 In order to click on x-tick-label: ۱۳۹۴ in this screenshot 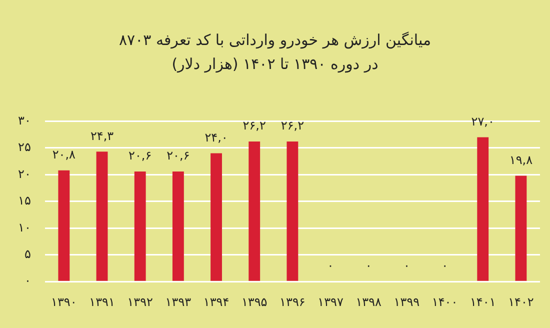, I will do `click(216, 301)`.